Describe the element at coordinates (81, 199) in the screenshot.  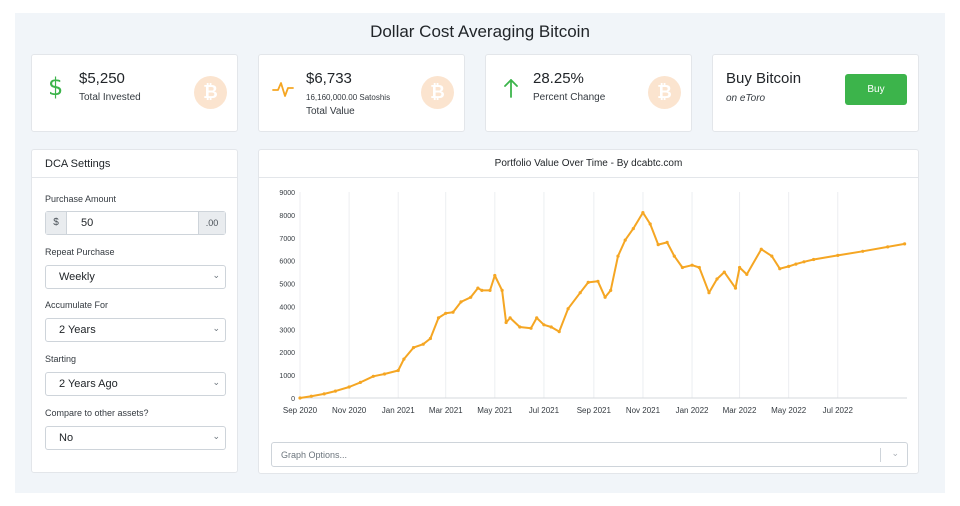
I see `purchase-amount-label: Purchase Amount` at that location.